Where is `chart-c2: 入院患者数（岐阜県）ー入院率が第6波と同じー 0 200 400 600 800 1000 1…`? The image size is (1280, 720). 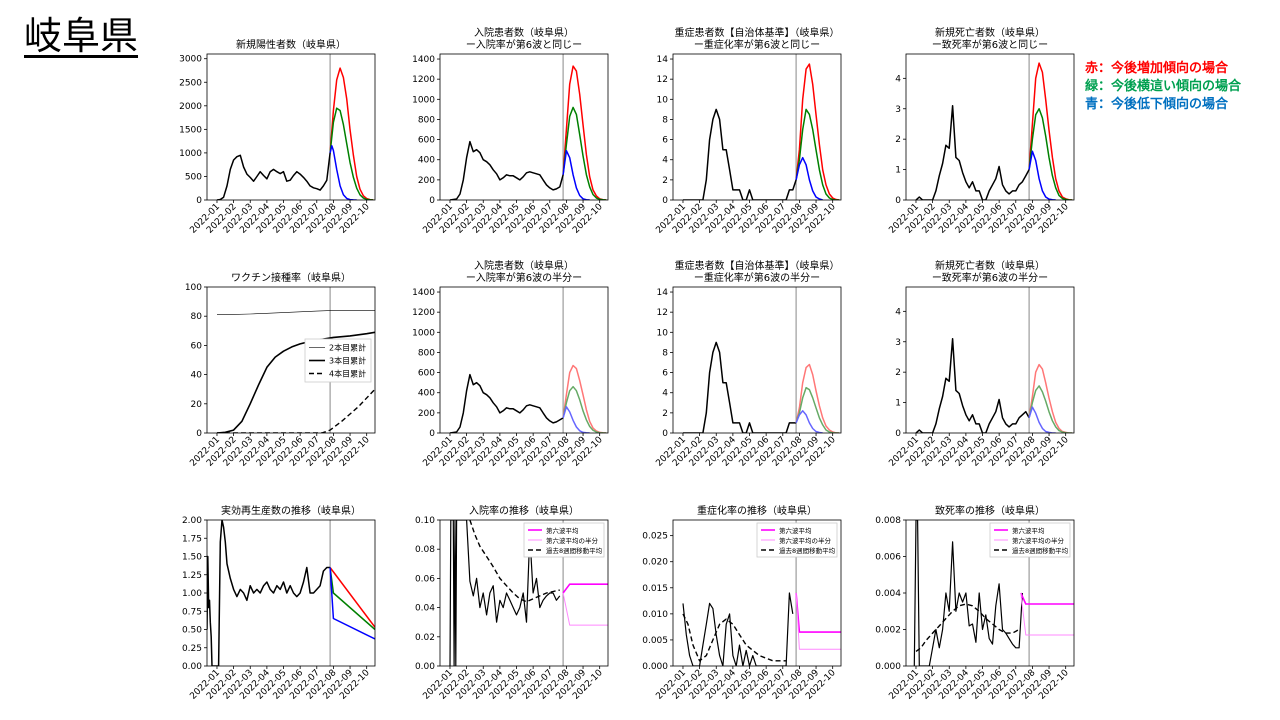 chart-c2: 入院患者数（岐阜県）ー入院率が第6波と同じー 0 200 400 600 800 1000 1… is located at coordinates (510, 131).